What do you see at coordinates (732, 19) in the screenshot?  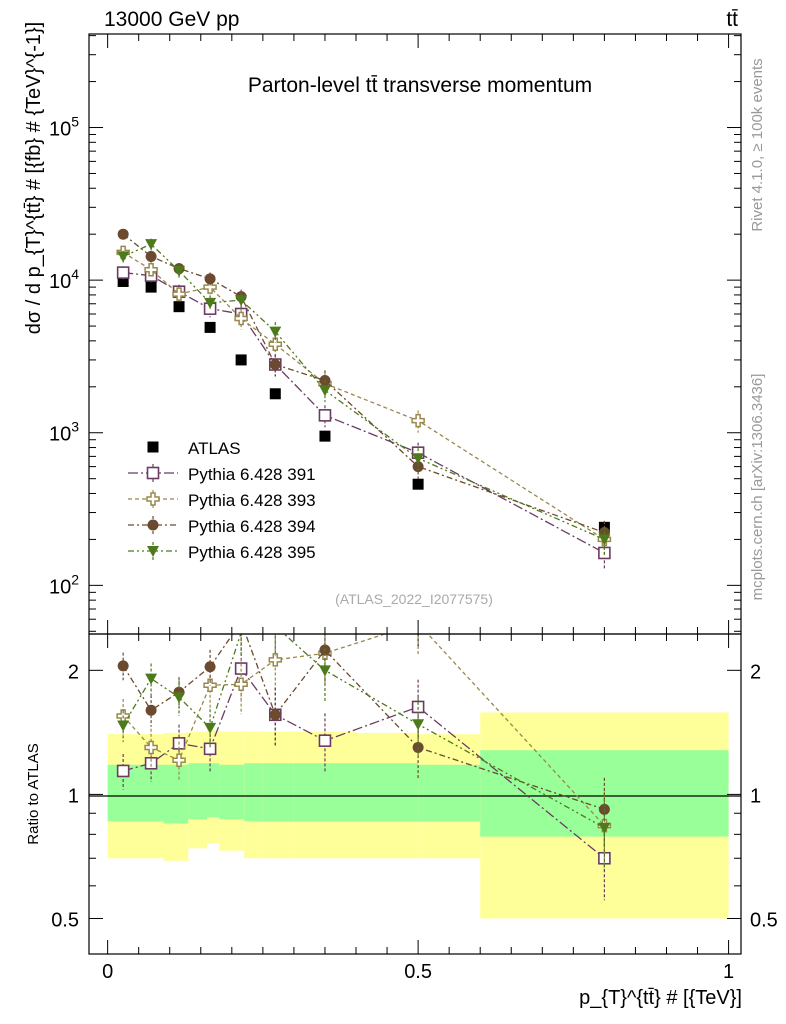 I see `header-right-label: tt̄` at bounding box center [732, 19].